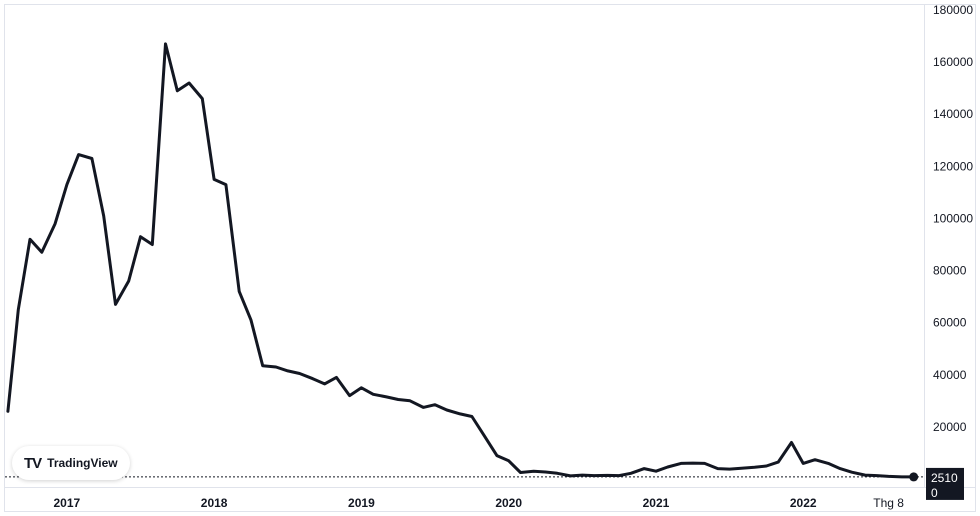 This screenshot has width=980, height=516. What do you see at coordinates (82, 463) in the screenshot?
I see `tradingview-logo-wordmark: TradingView` at bounding box center [82, 463].